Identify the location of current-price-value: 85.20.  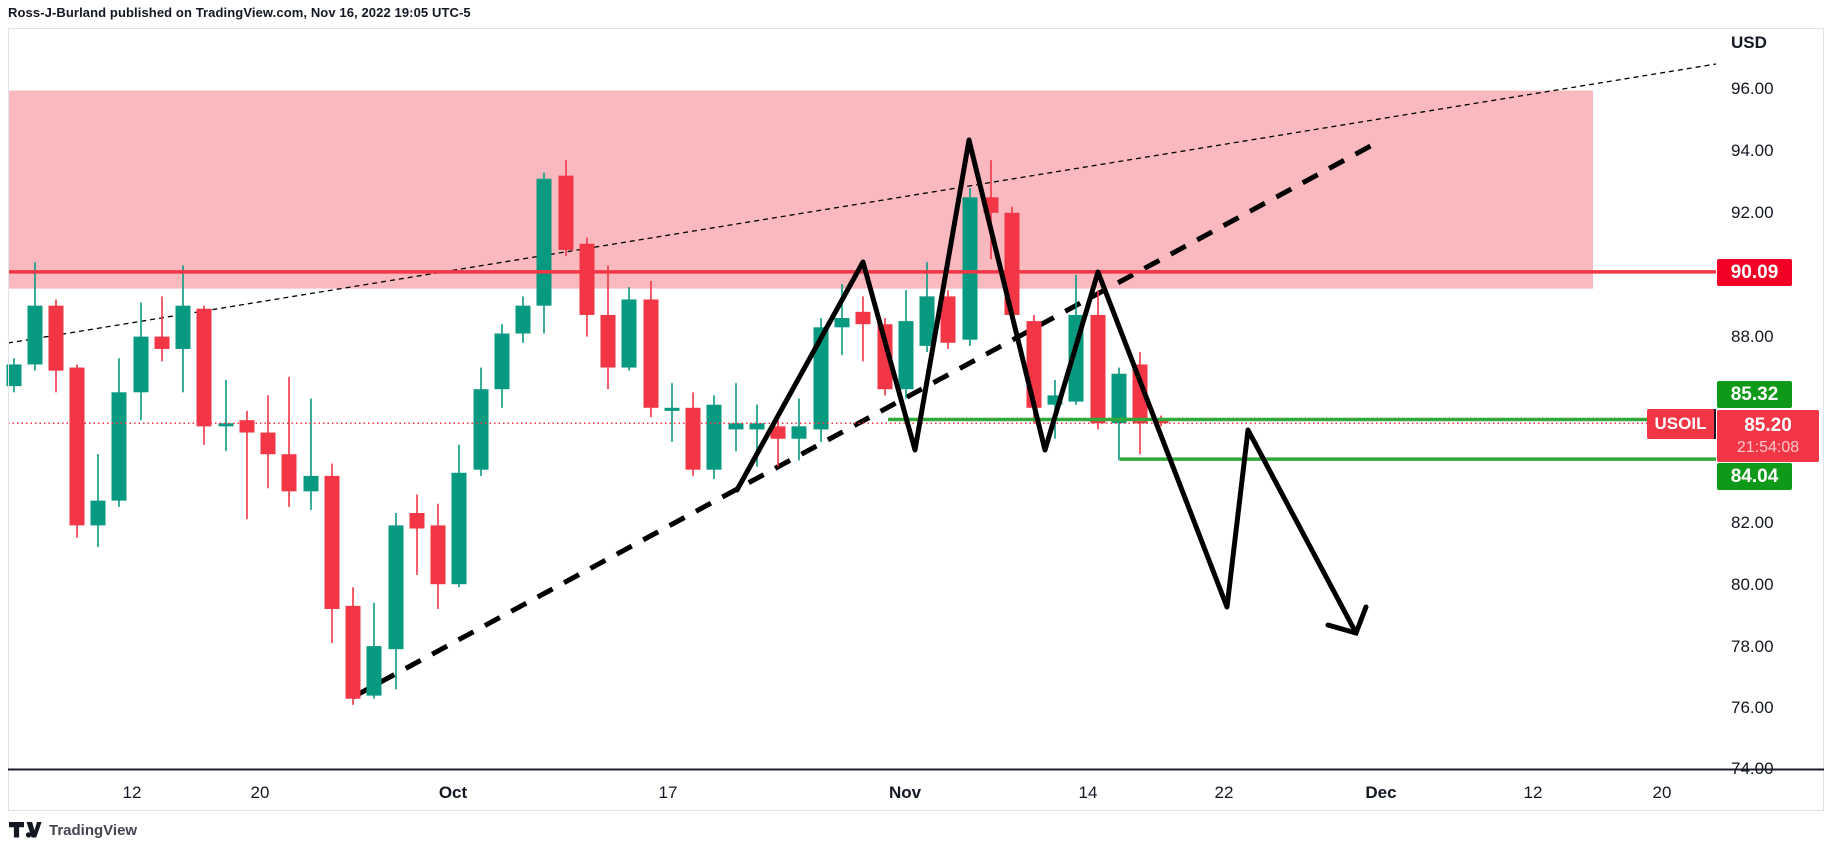
(1768, 425).